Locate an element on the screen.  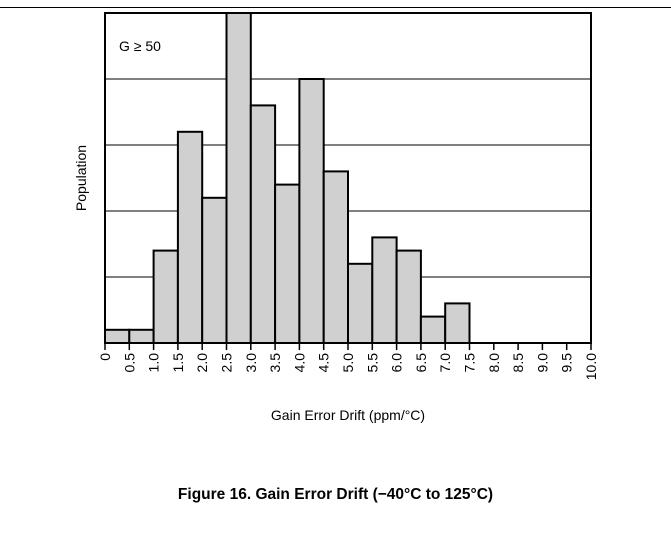
x-tick-label: 4.5 is located at coordinates (324, 363).